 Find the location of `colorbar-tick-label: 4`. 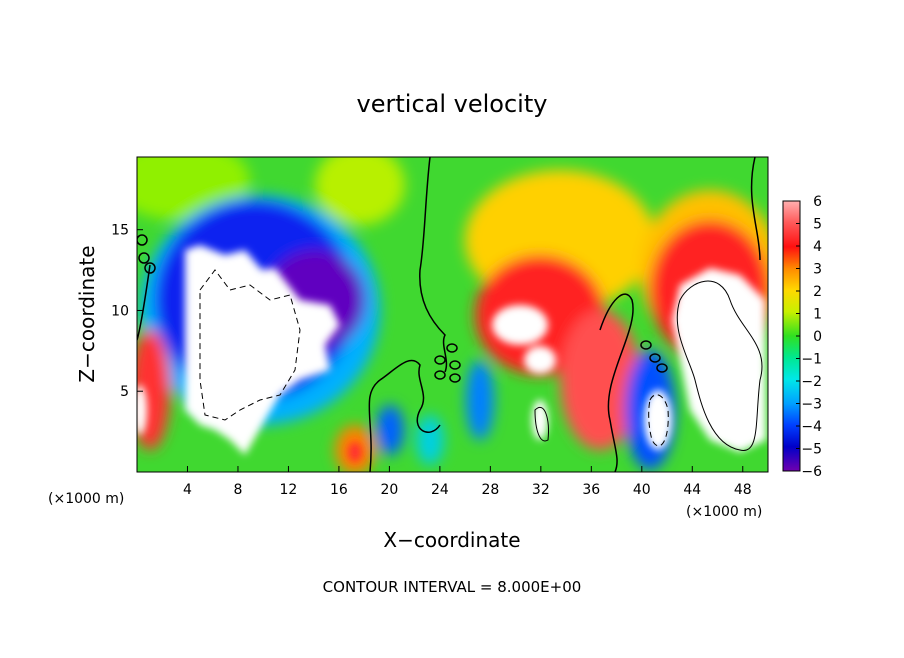

colorbar-tick-label: 4 is located at coordinates (817, 247).